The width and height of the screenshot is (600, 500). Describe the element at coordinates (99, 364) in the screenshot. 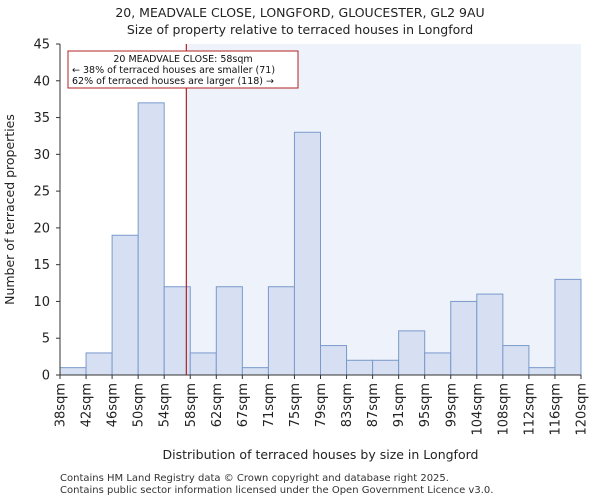

I see `bar-42sqm` at that location.